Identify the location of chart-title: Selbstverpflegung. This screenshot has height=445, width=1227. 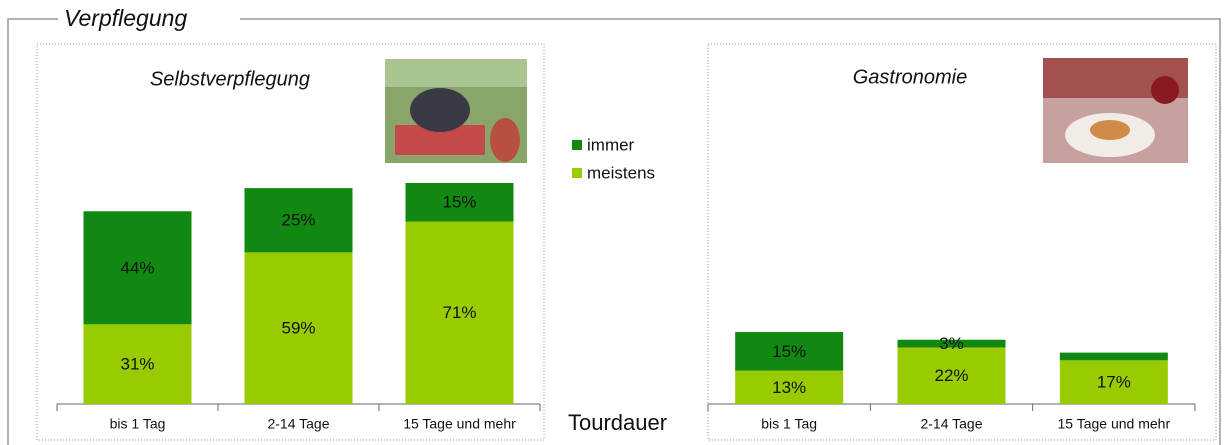
(230, 79).